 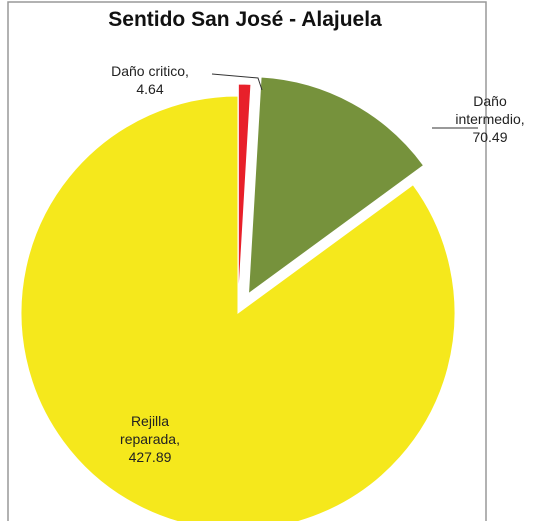 I want to click on label-value: 4.64, so click(x=150, y=89).